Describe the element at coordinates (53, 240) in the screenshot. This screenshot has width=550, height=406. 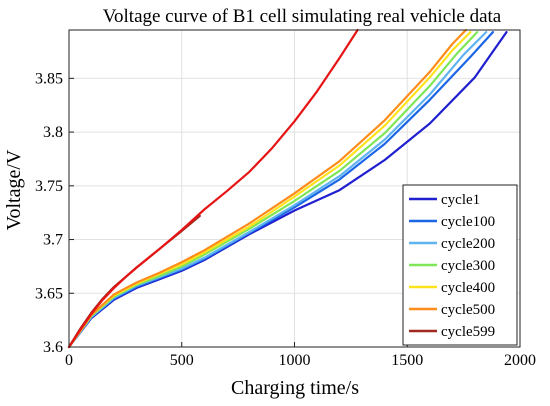
I see `y-tick-label: 3.7` at that location.